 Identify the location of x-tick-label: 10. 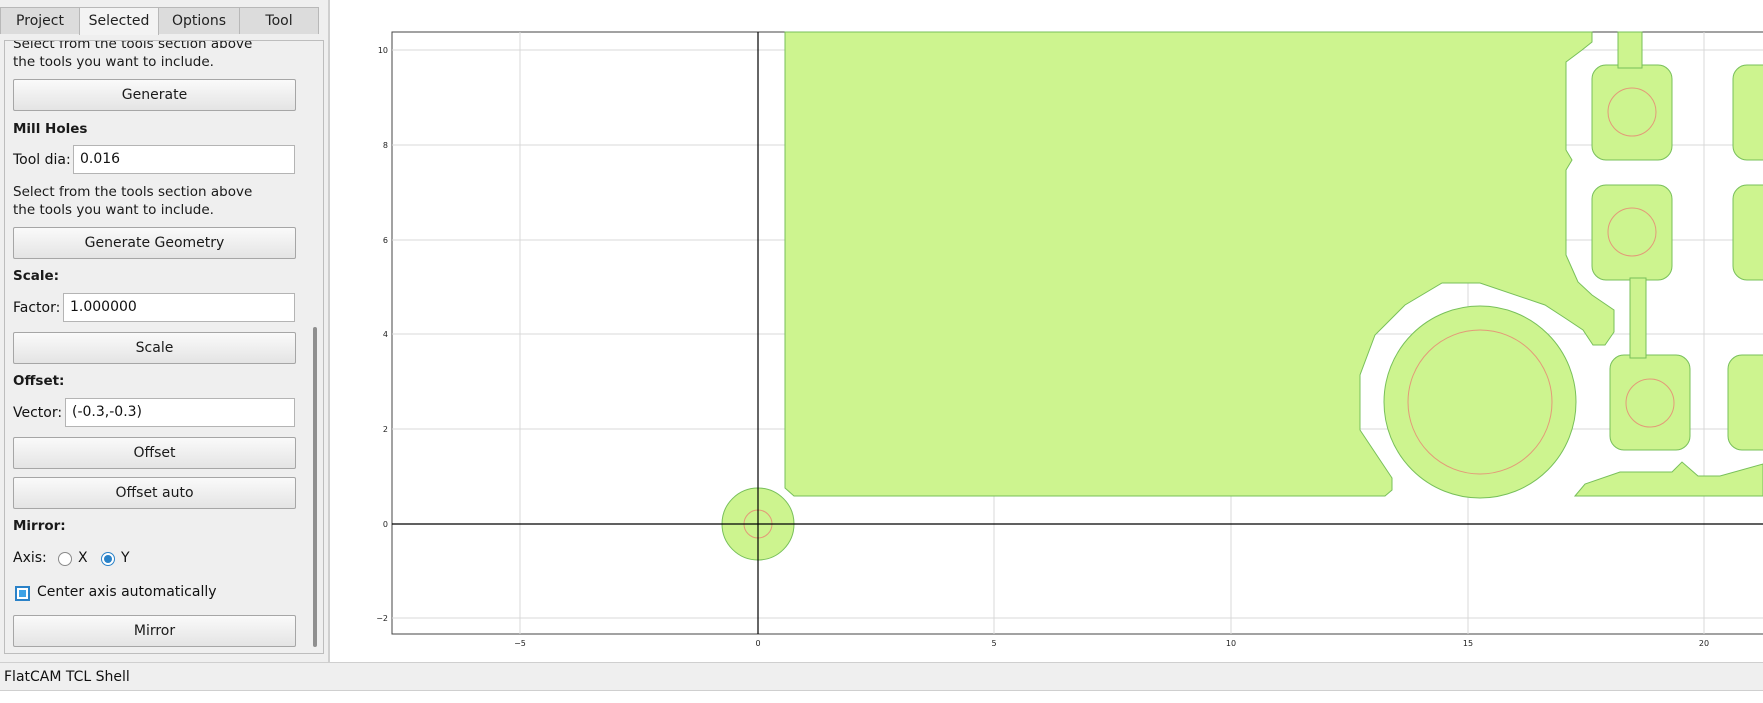
(1231, 643).